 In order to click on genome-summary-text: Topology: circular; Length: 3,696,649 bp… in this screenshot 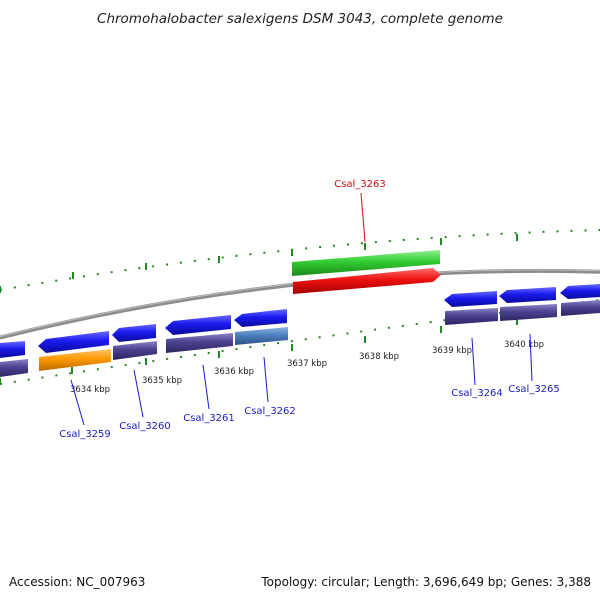, I will do `click(425, 582)`.